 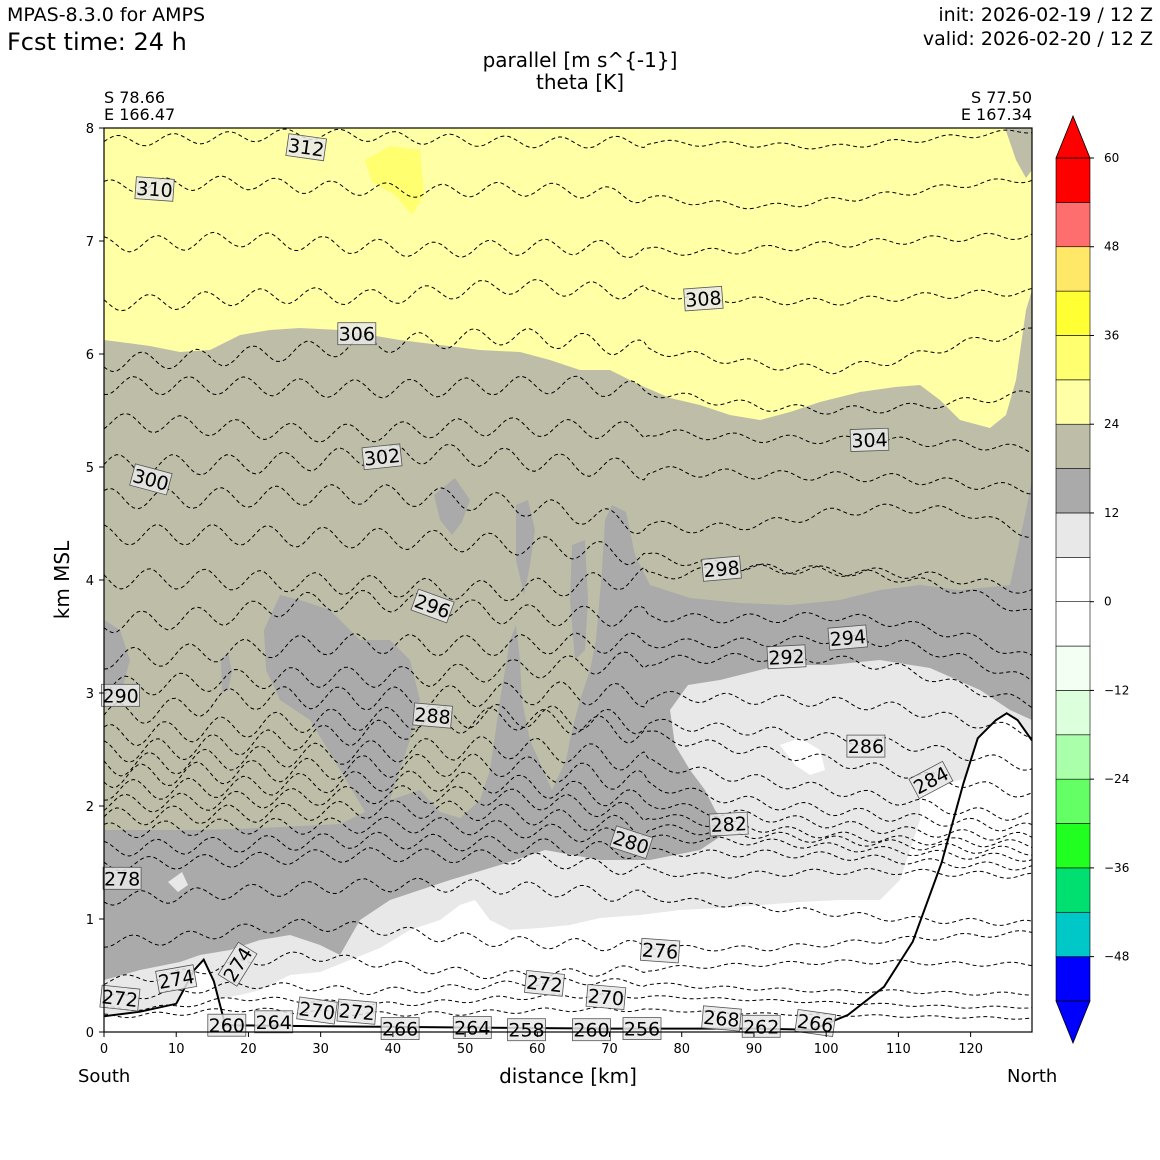 I want to click on x-tick-label: 120, so click(x=970, y=1049).